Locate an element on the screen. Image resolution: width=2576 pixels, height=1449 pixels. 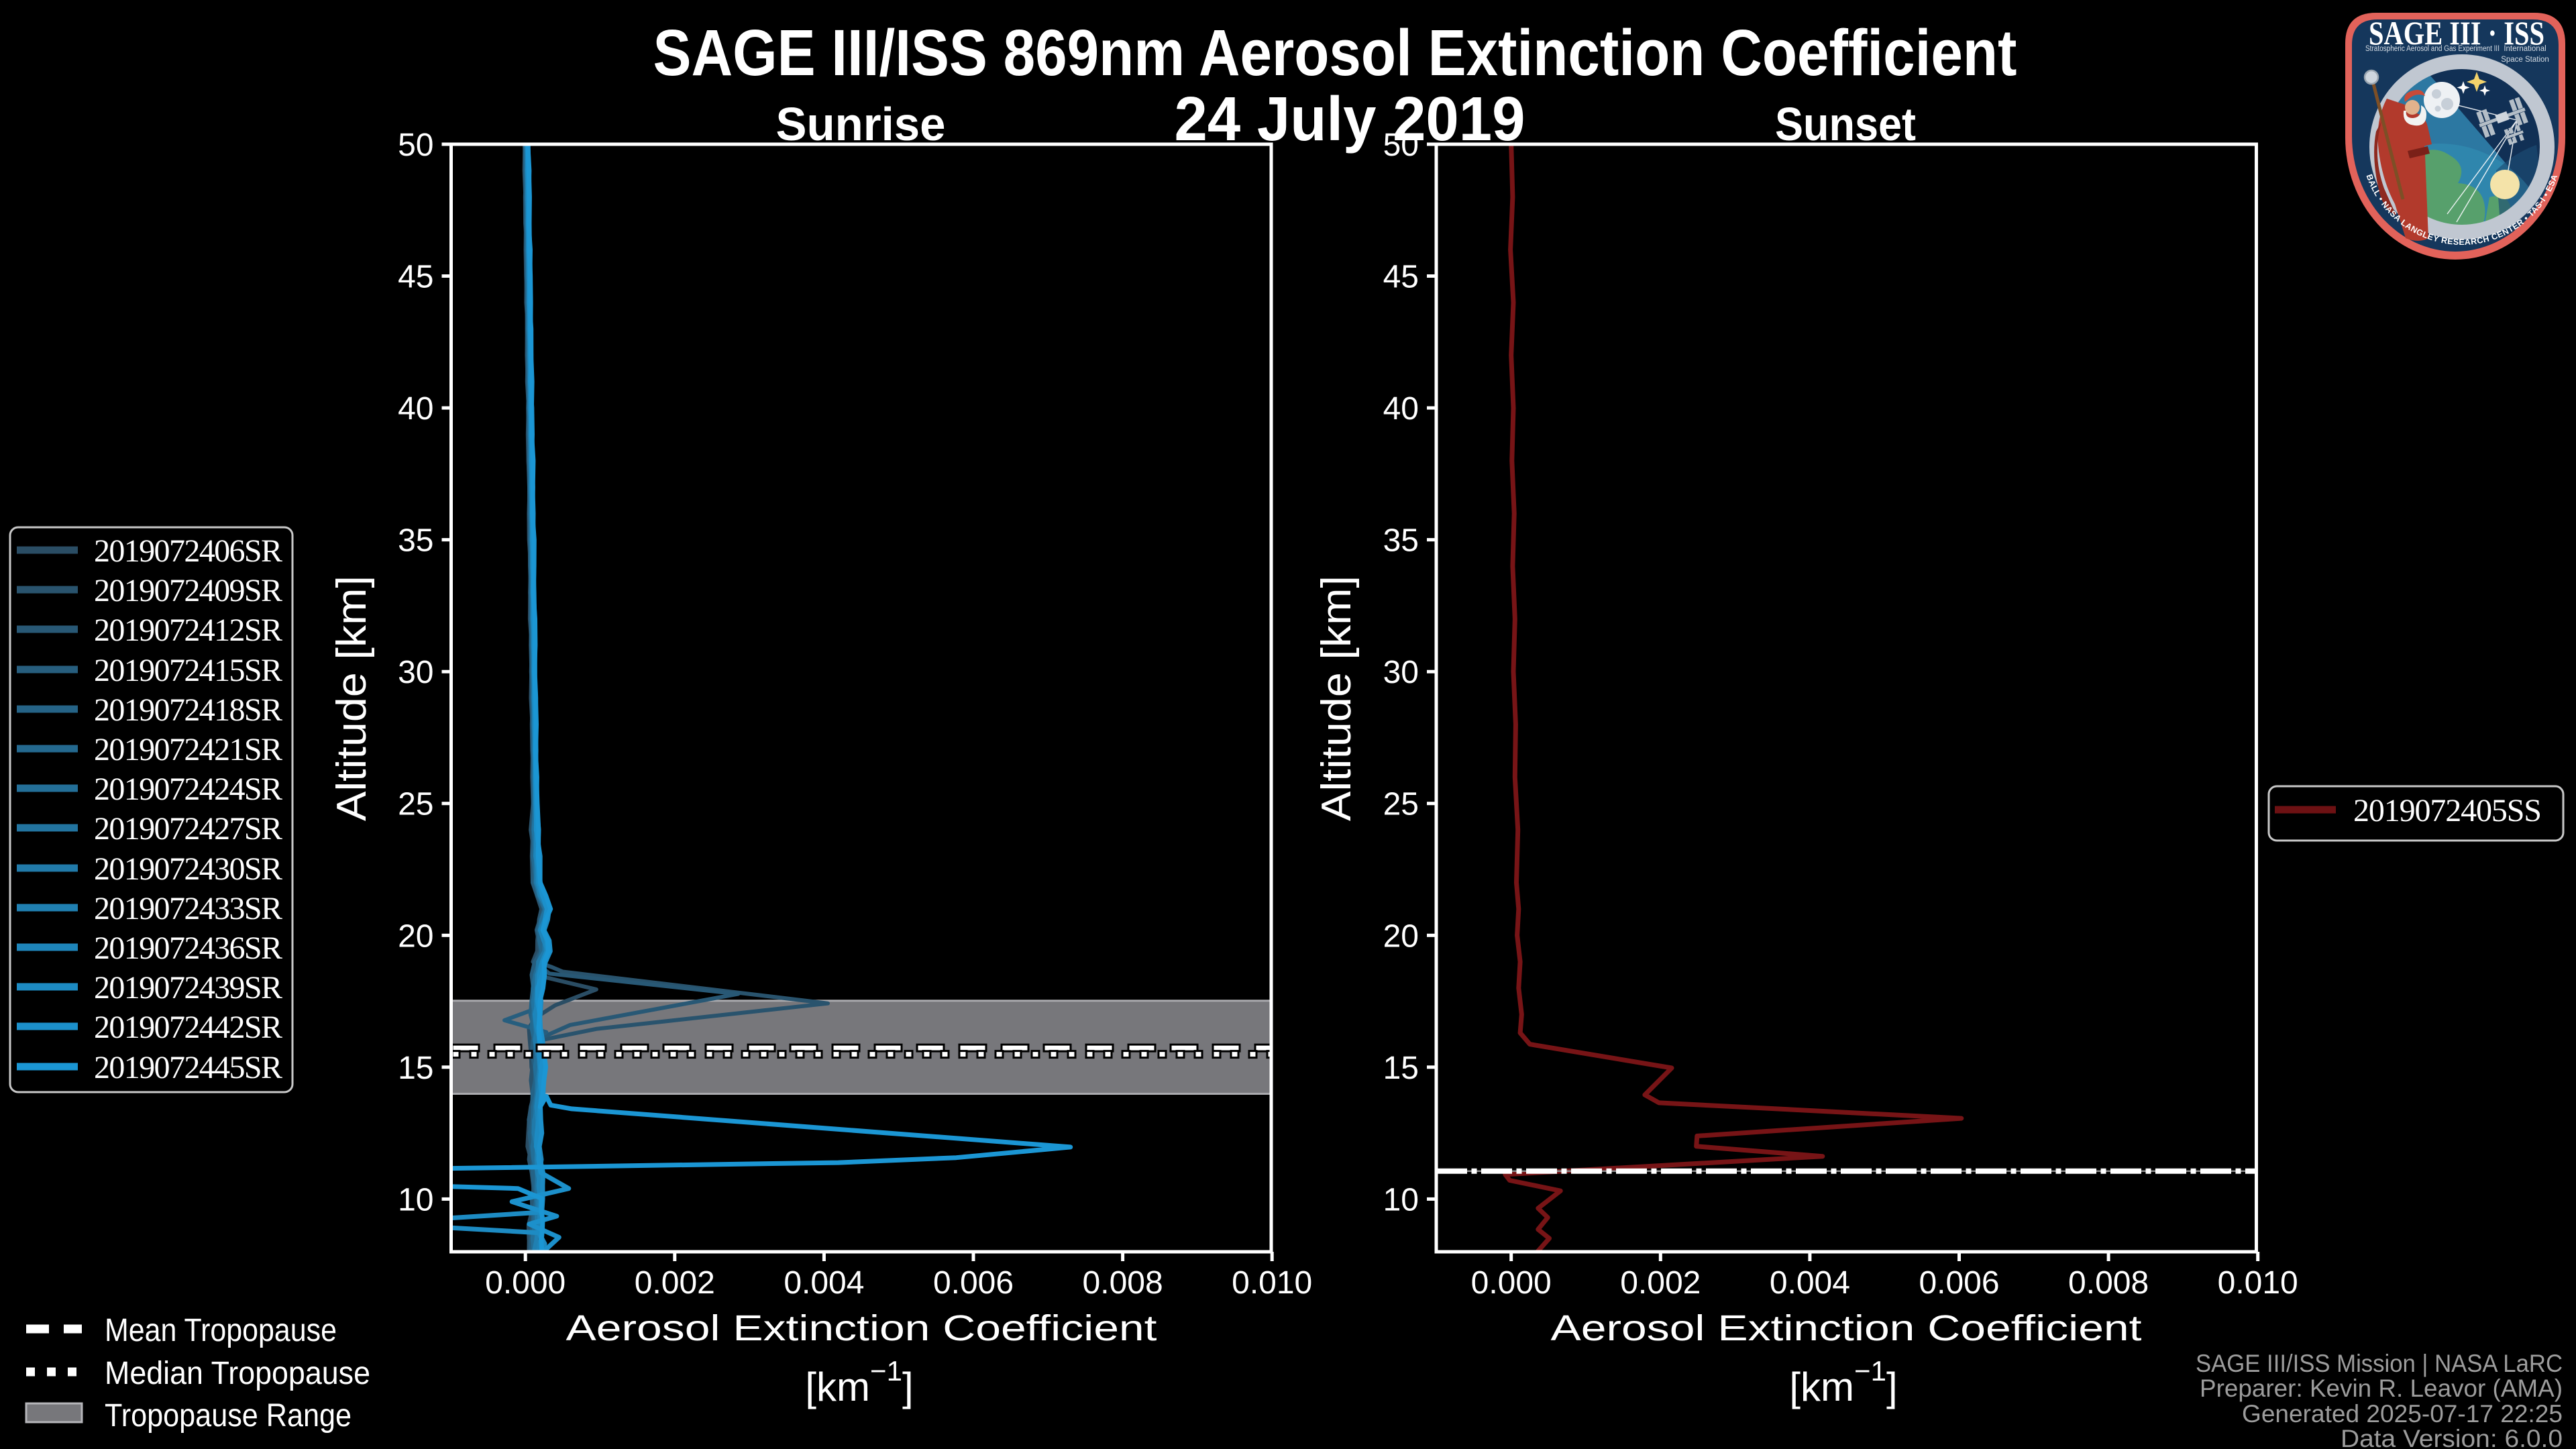
svg-text: 2019072412SR is located at coordinates (188, 630).